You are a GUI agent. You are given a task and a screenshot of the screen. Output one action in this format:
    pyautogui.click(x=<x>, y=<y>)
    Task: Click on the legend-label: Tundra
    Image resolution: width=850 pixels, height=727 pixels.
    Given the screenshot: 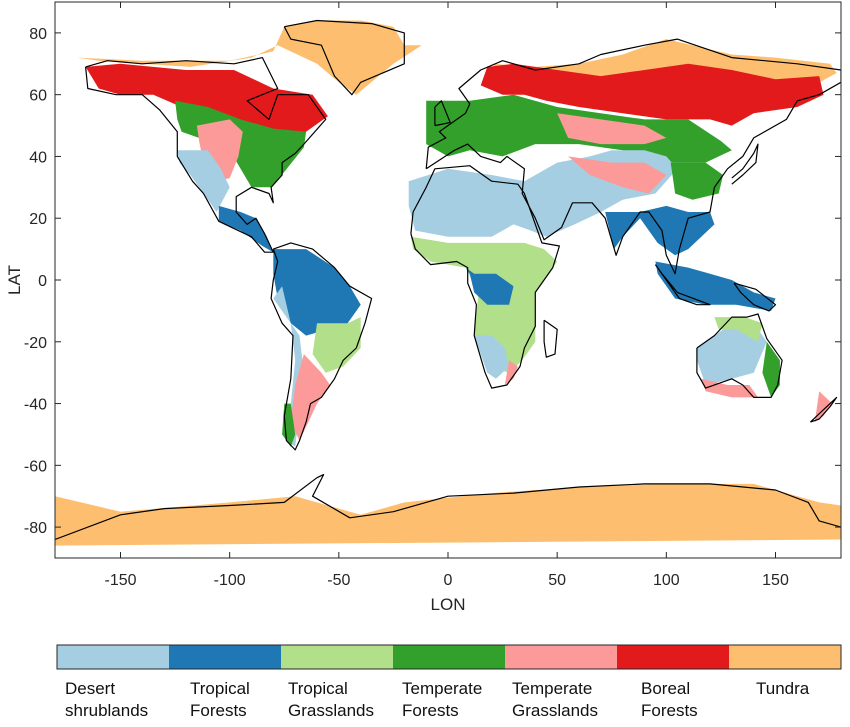 What is the action you would take?
    pyautogui.click(x=782, y=689)
    